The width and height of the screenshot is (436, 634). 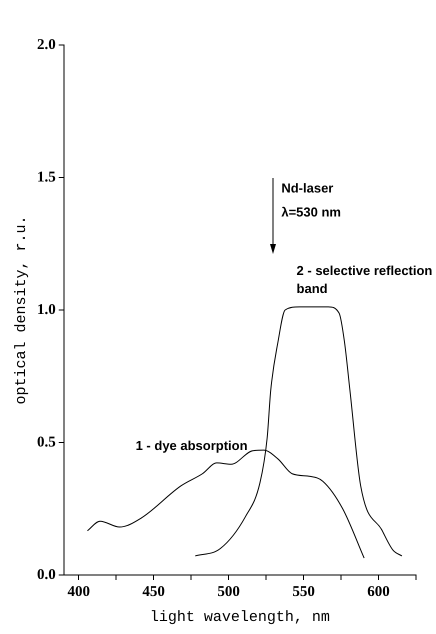 I want to click on y-tick-label: 1.0, so click(x=46, y=310).